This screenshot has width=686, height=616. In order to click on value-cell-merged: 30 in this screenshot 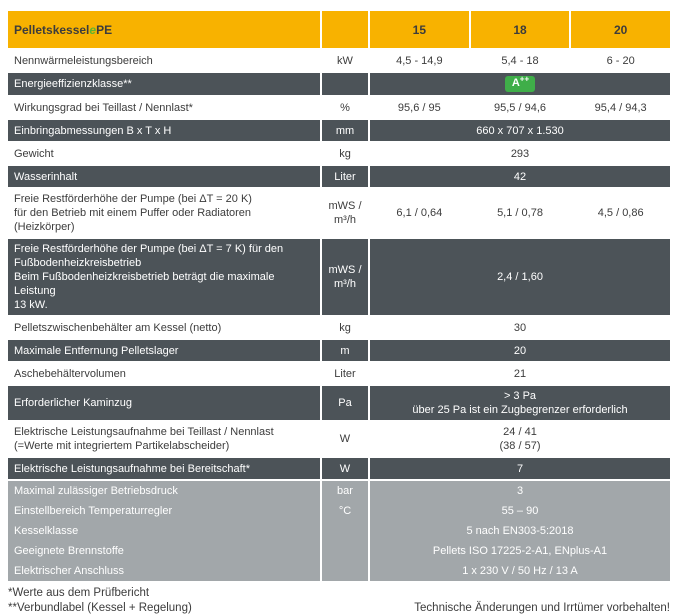, I will do `click(520, 327)`.